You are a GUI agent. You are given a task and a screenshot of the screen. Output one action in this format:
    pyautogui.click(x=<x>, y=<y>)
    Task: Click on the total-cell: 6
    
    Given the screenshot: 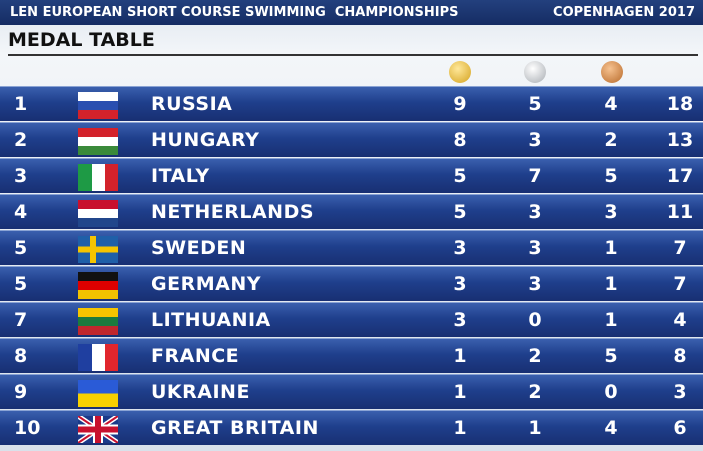 What is the action you would take?
    pyautogui.click(x=680, y=428)
    